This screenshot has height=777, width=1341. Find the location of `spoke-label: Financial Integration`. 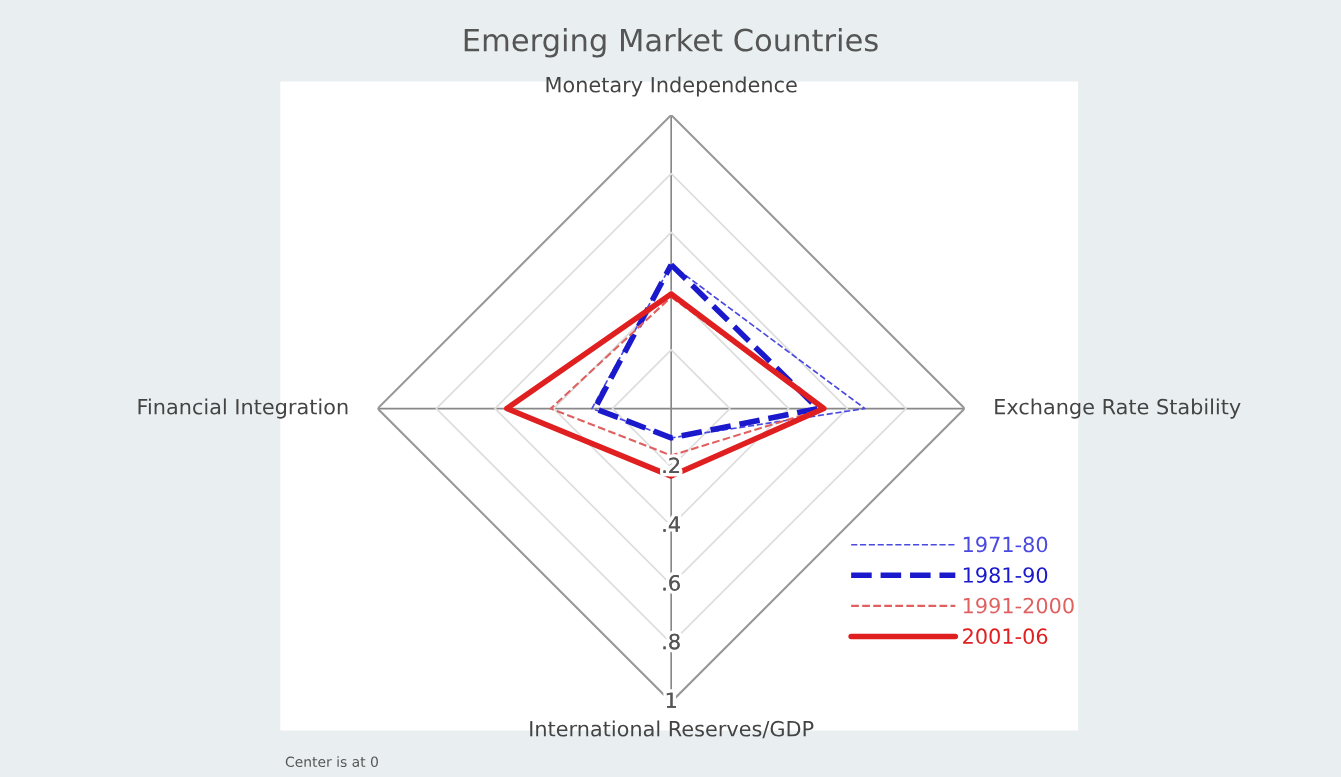

spoke-label: Financial Integration is located at coordinates (243, 408).